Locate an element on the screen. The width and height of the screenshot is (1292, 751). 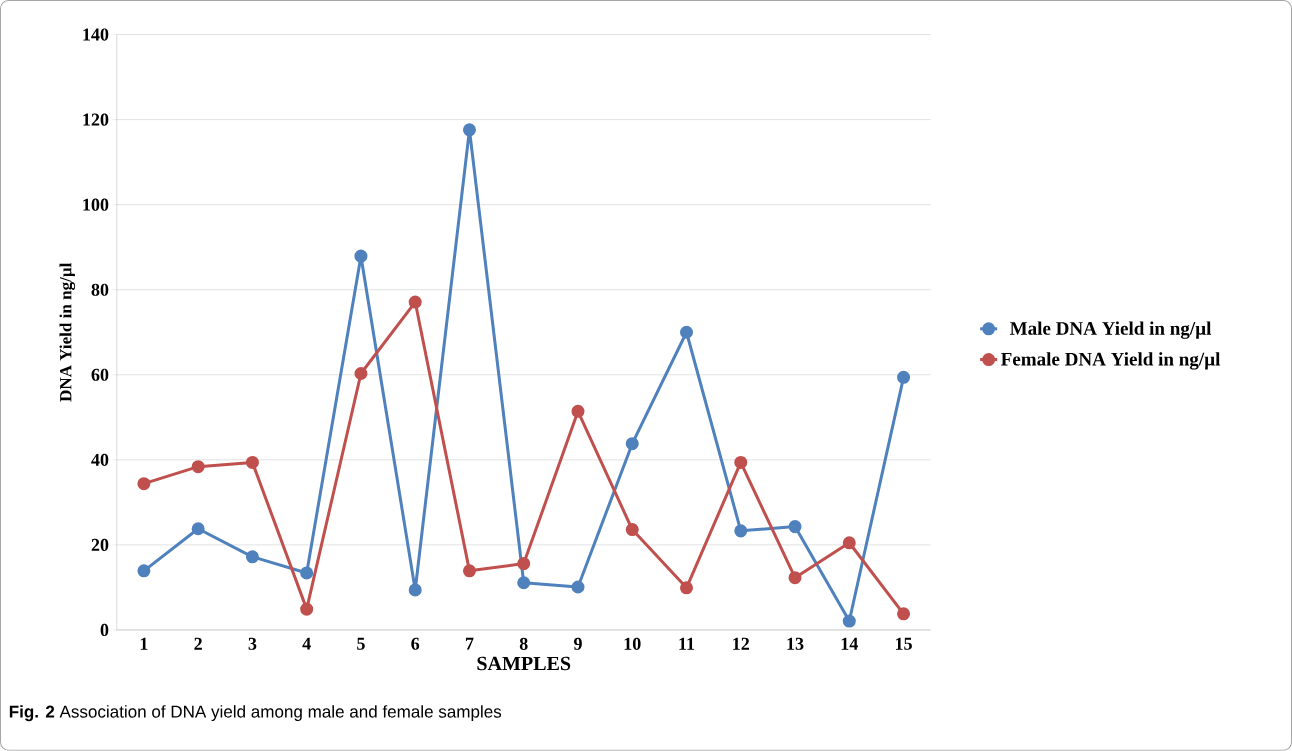
y-axis-title: DNA Yield in ng/µl is located at coordinates (67, 332).